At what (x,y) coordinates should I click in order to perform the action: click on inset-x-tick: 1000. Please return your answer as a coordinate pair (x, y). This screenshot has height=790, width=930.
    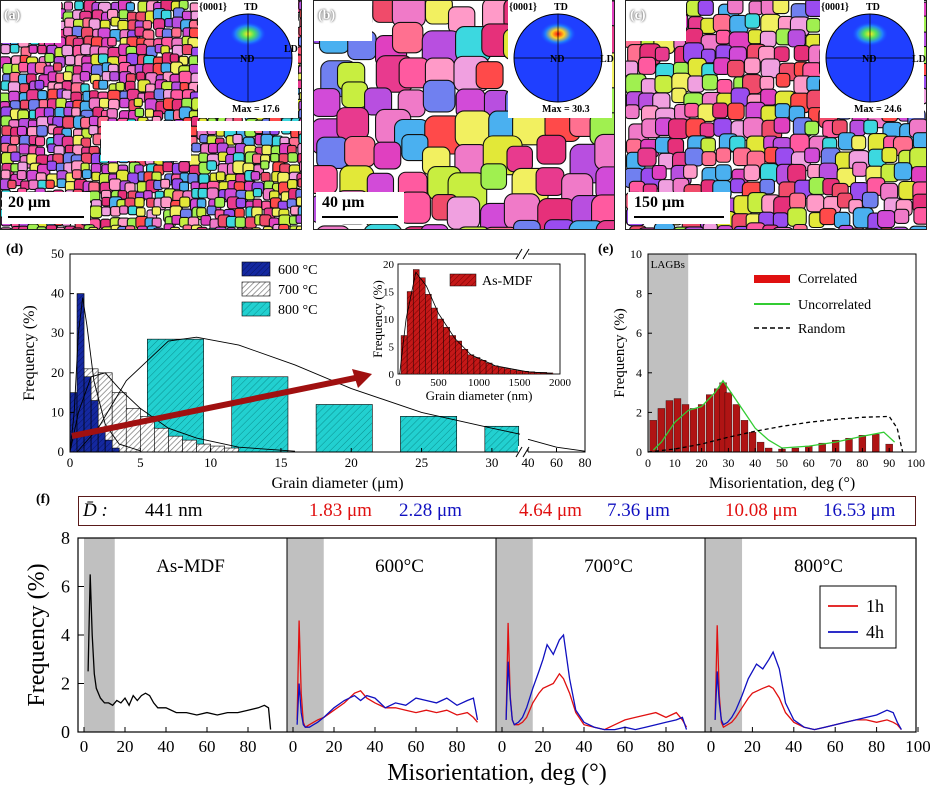
    Looking at the image, I should click on (479, 383).